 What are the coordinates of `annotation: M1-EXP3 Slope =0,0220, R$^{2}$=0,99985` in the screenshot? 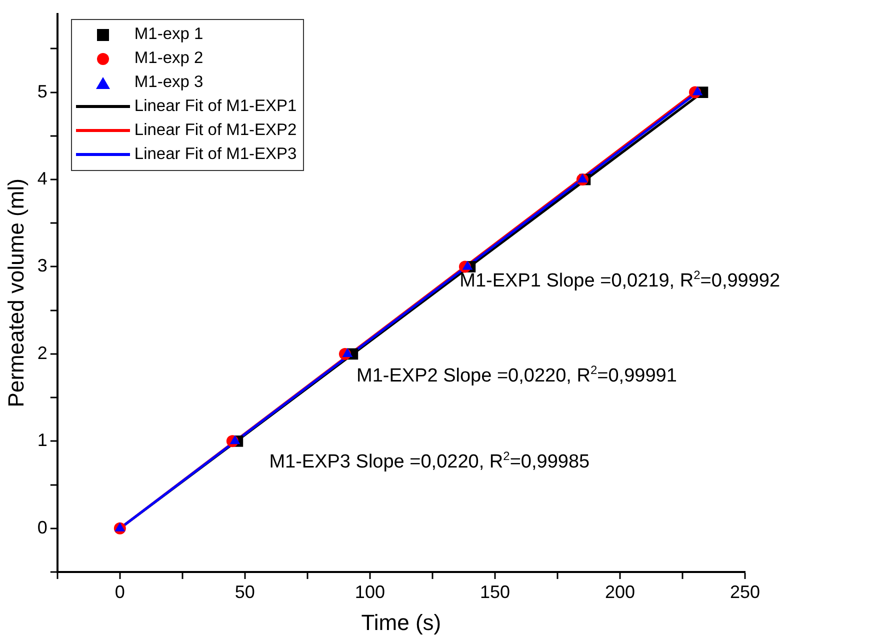 It's located at (429, 461).